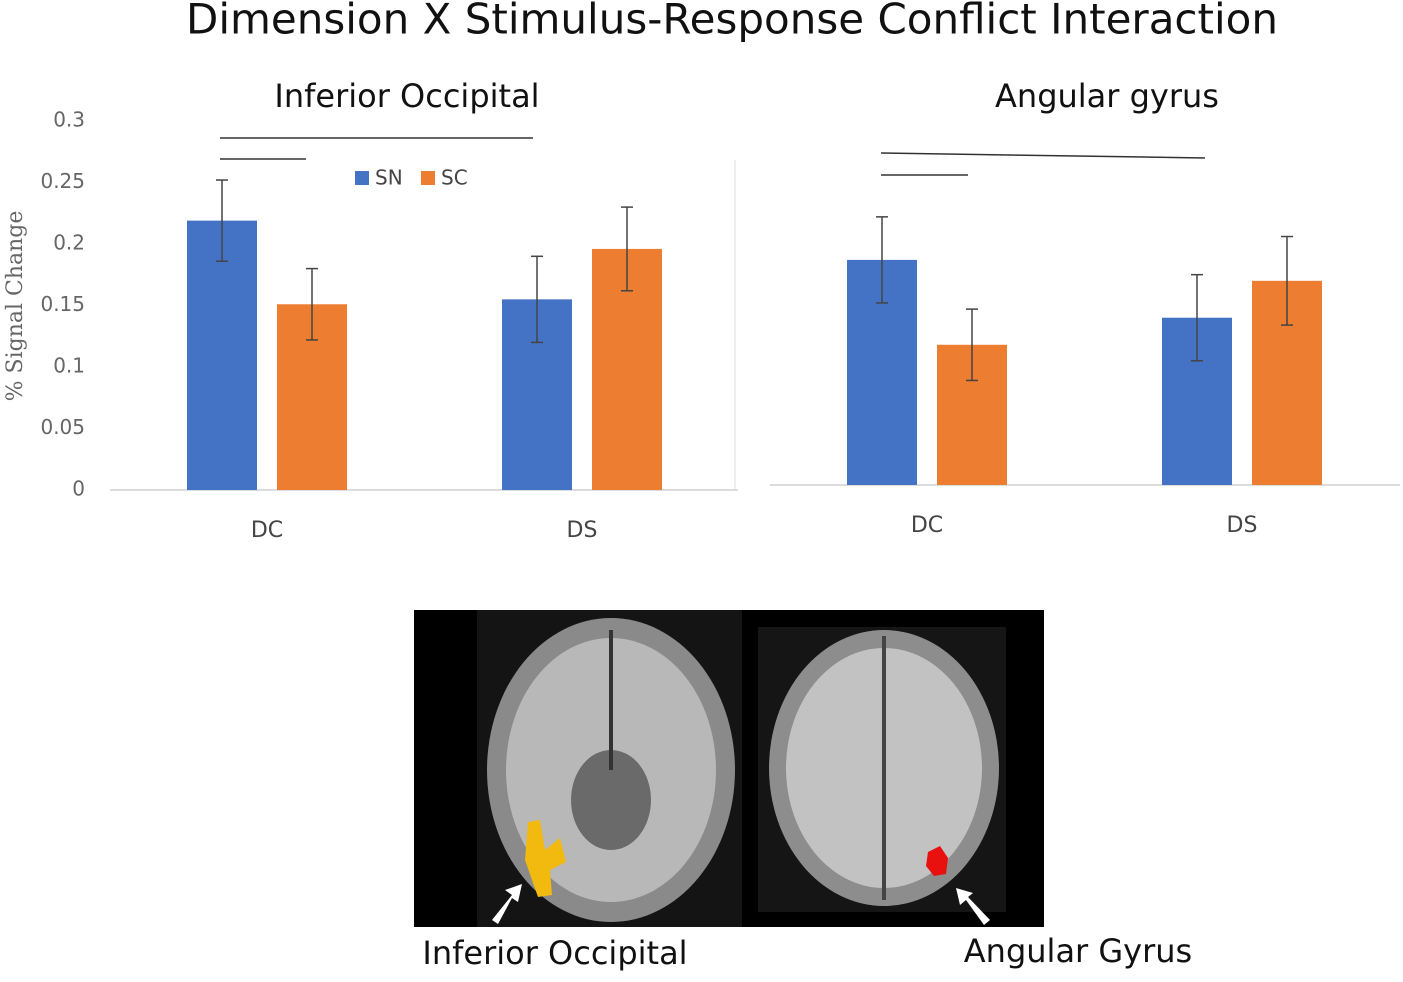  Describe the element at coordinates (454, 178) in the screenshot. I see `legend-label: SC` at that location.